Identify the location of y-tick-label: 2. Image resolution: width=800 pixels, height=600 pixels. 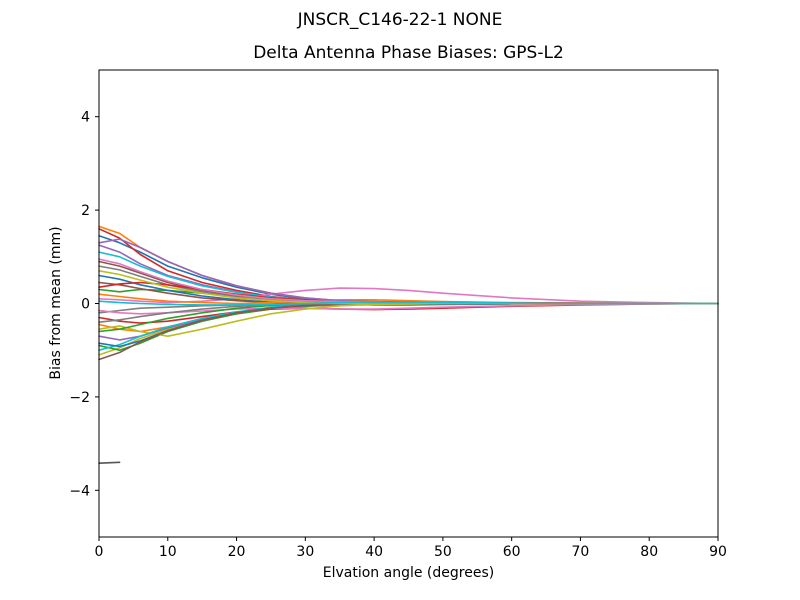
(85, 211).